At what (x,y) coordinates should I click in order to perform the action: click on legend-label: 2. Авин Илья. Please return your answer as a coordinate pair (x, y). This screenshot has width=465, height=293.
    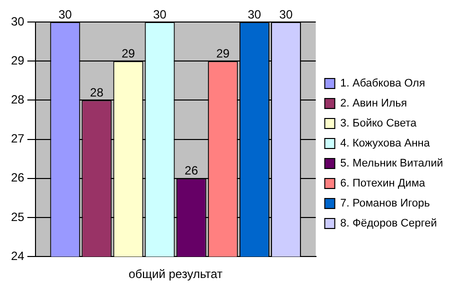
    Looking at the image, I should click on (374, 104).